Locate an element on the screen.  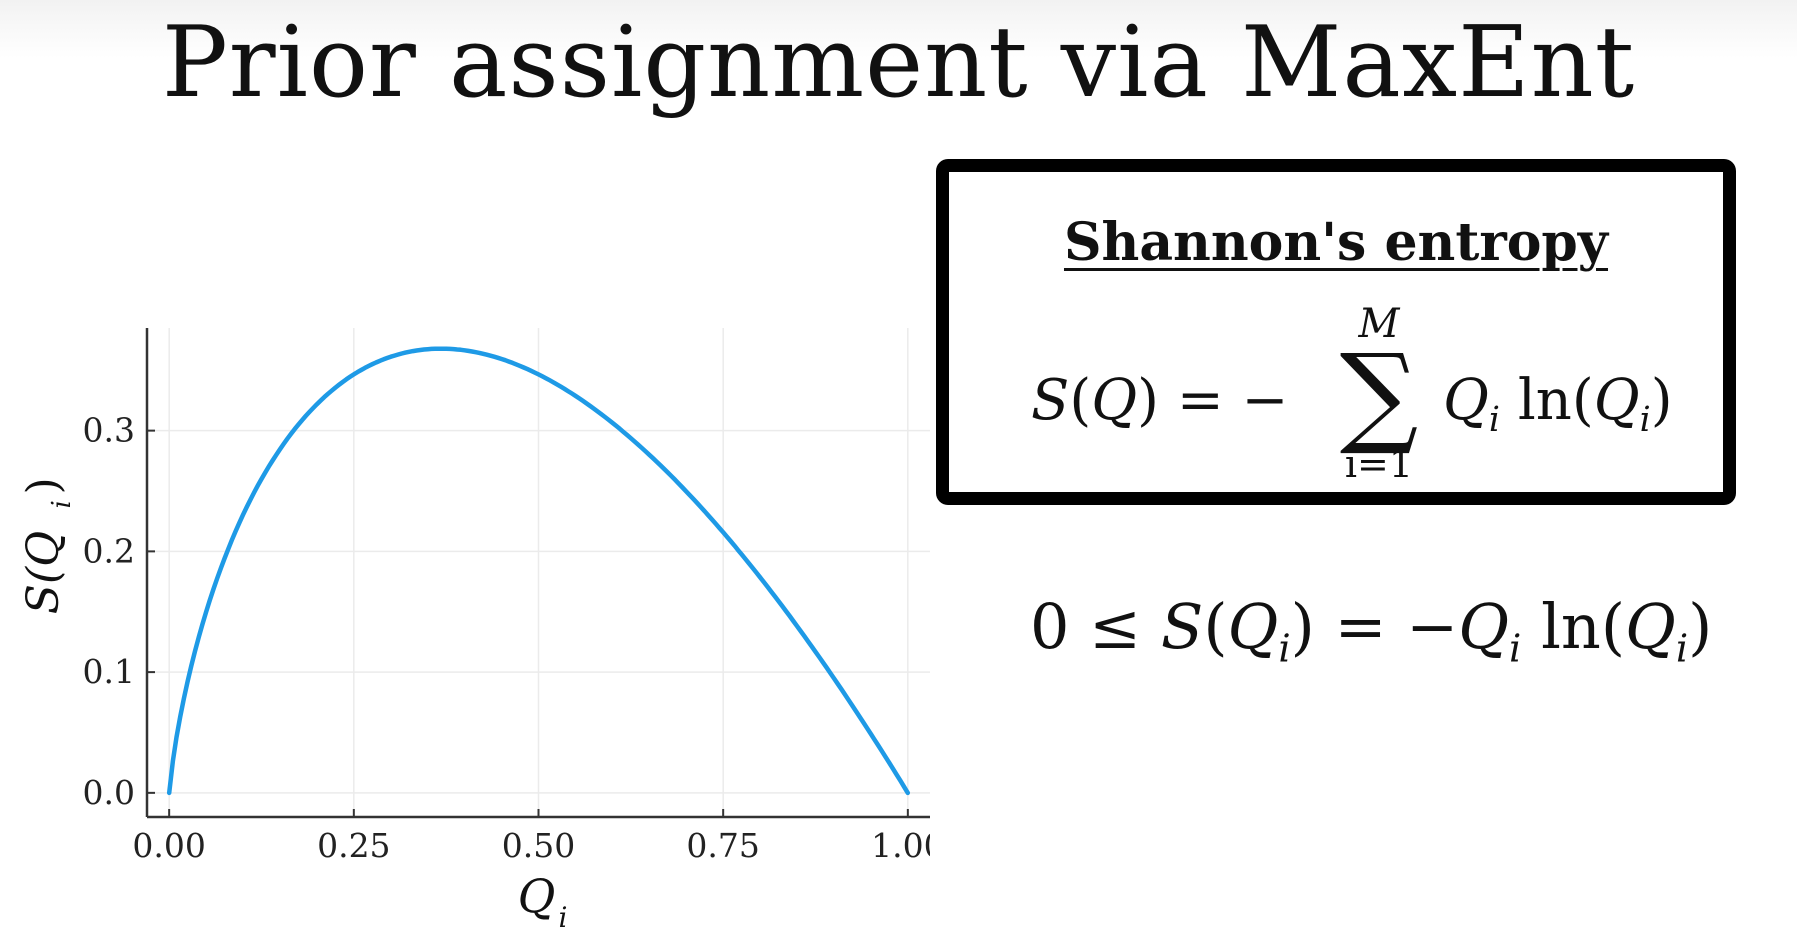
sum-lower-limit: i=1 is located at coordinates (1379, 464).